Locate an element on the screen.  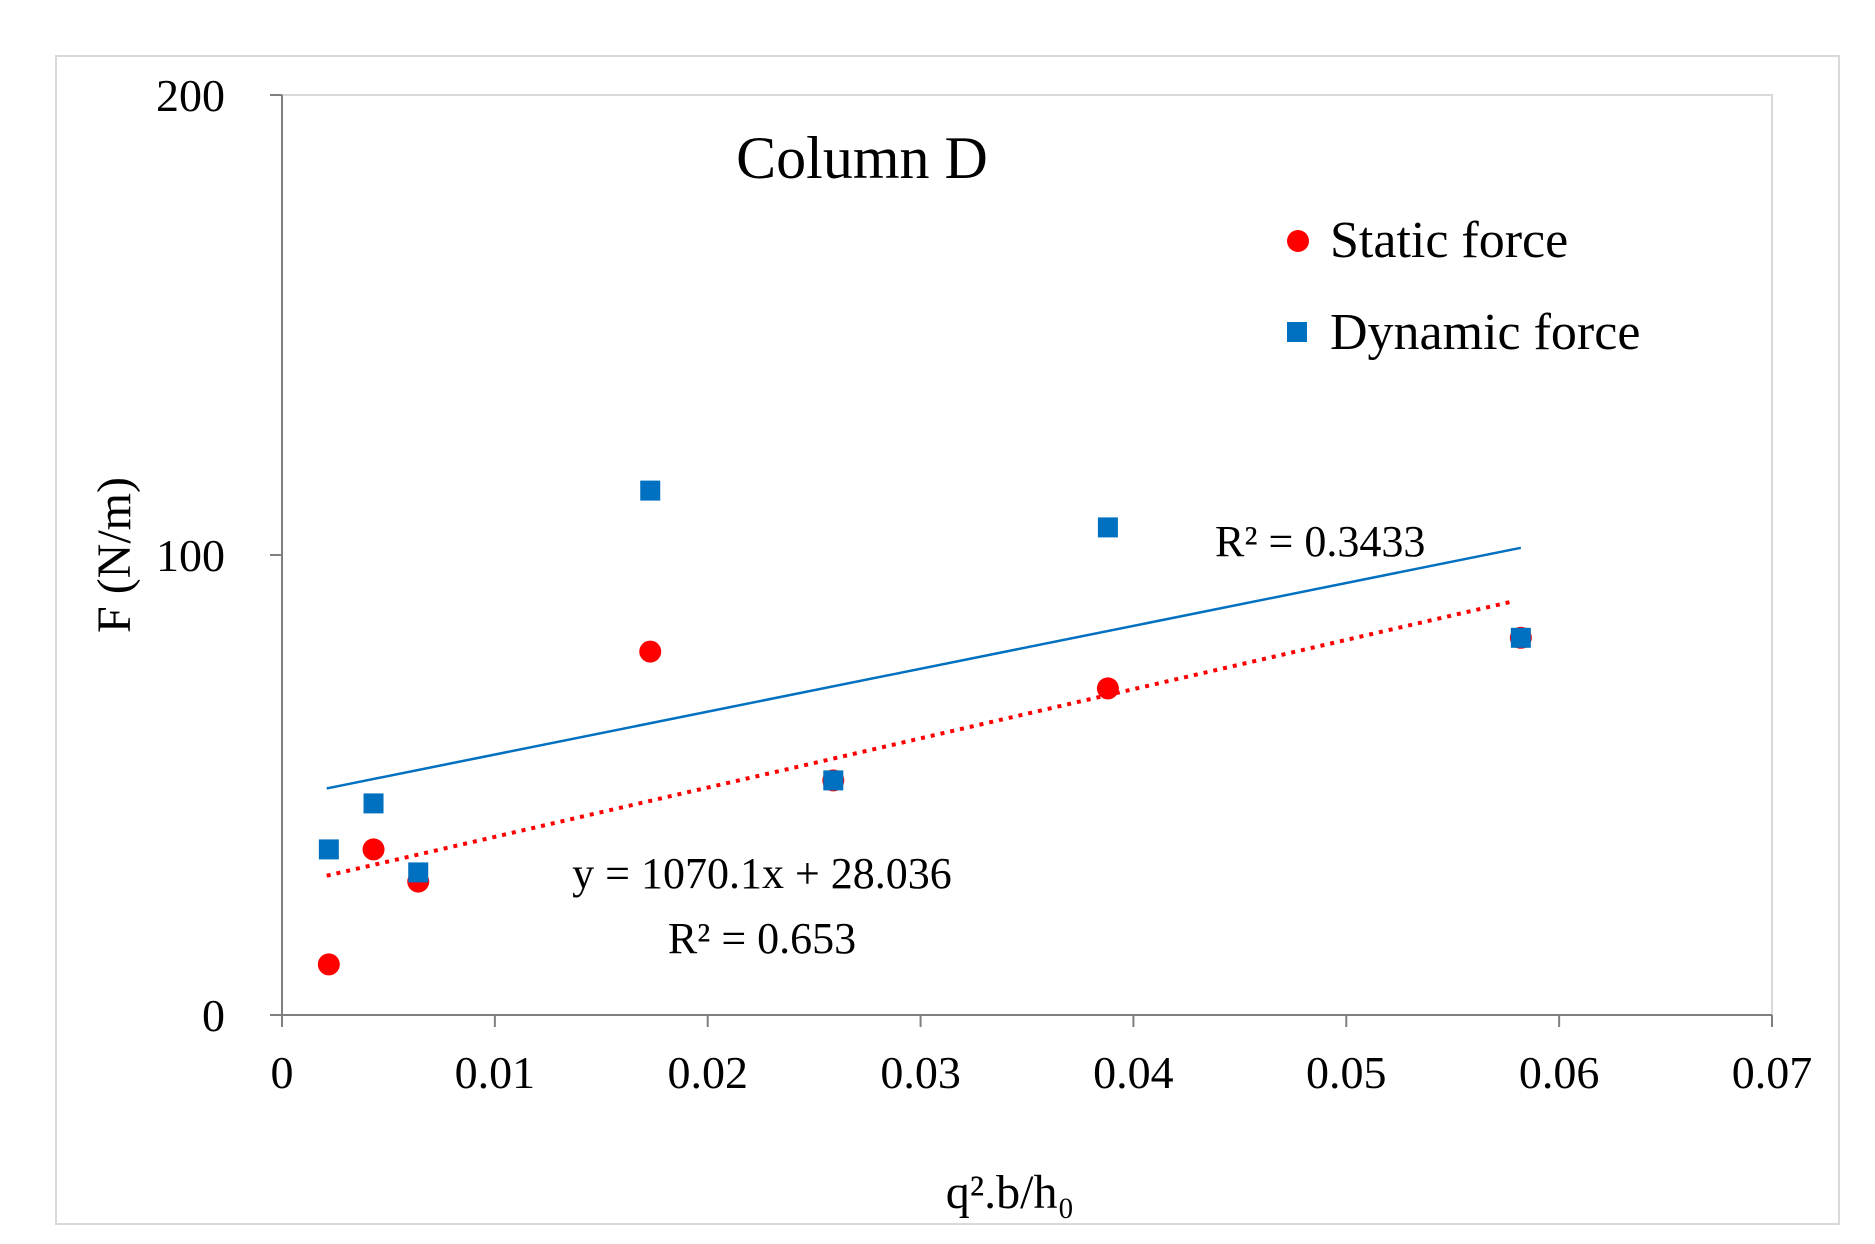
legend-dynamic-marker is located at coordinates (1297, 332).